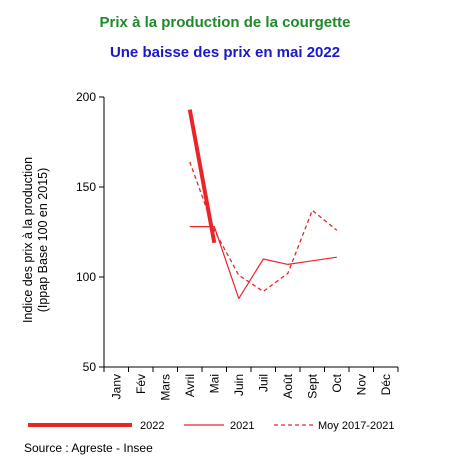  I want to click on y-tick-label: 200, so click(86, 97).